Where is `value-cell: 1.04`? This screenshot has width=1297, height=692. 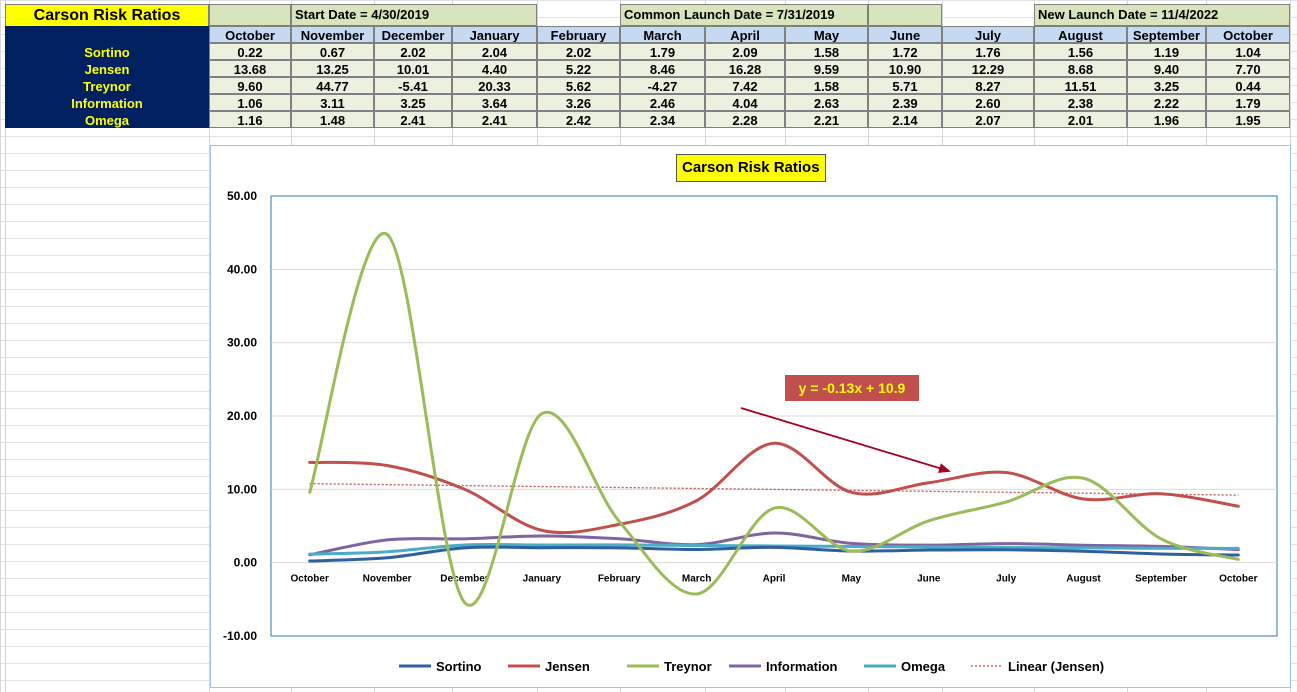 value-cell: 1.04 is located at coordinates (1248, 51).